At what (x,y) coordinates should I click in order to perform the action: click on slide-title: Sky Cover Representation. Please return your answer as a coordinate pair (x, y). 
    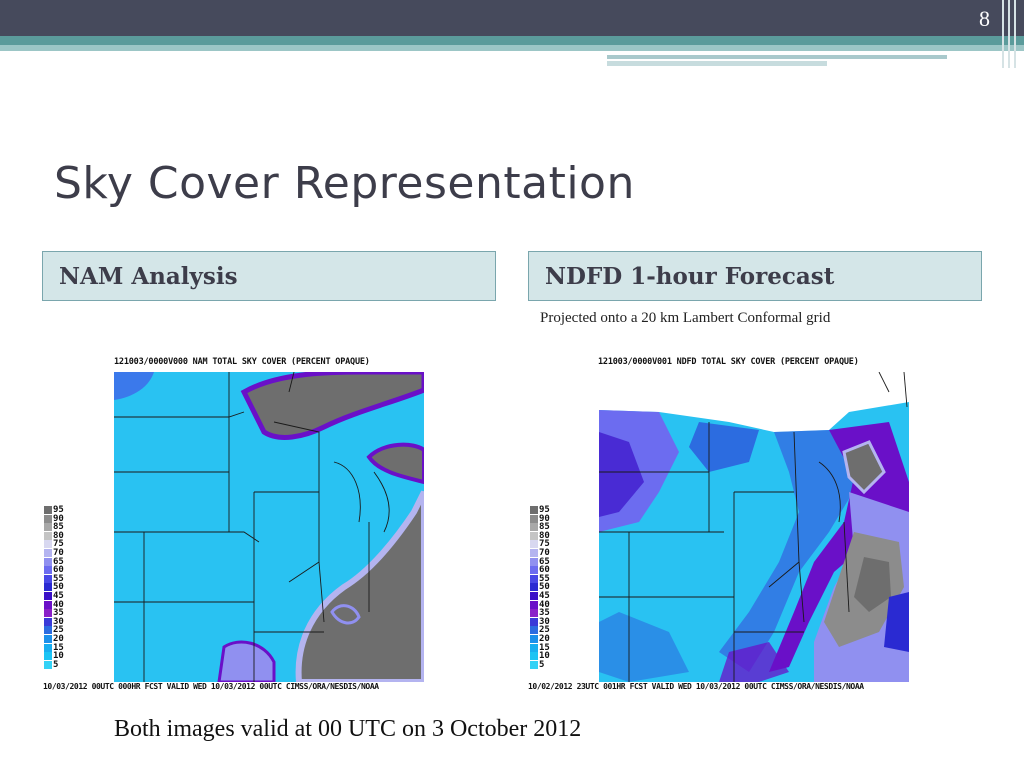
    Looking at the image, I should click on (344, 183).